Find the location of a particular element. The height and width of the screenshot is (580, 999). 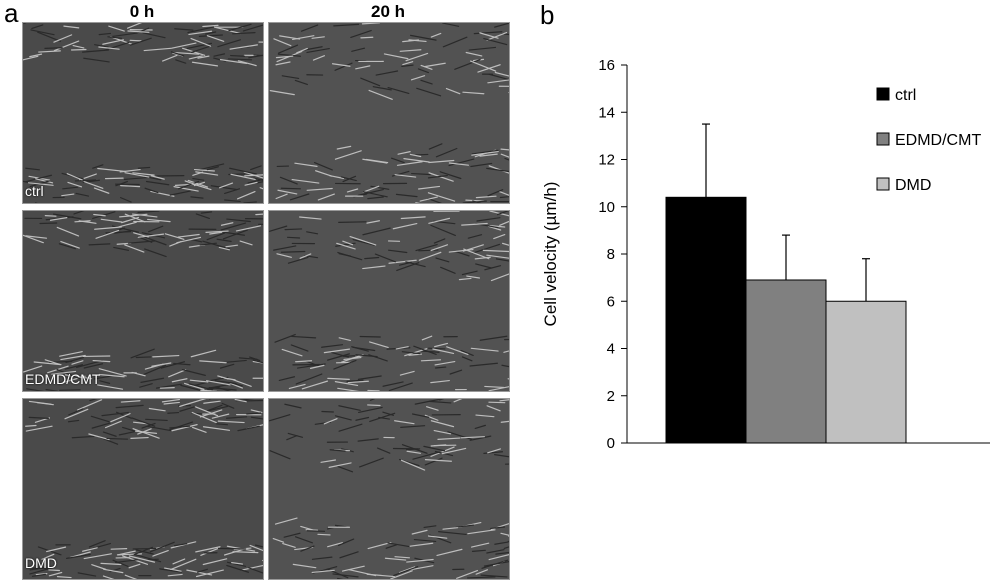

legend-swatch-dmd is located at coordinates (883, 184).